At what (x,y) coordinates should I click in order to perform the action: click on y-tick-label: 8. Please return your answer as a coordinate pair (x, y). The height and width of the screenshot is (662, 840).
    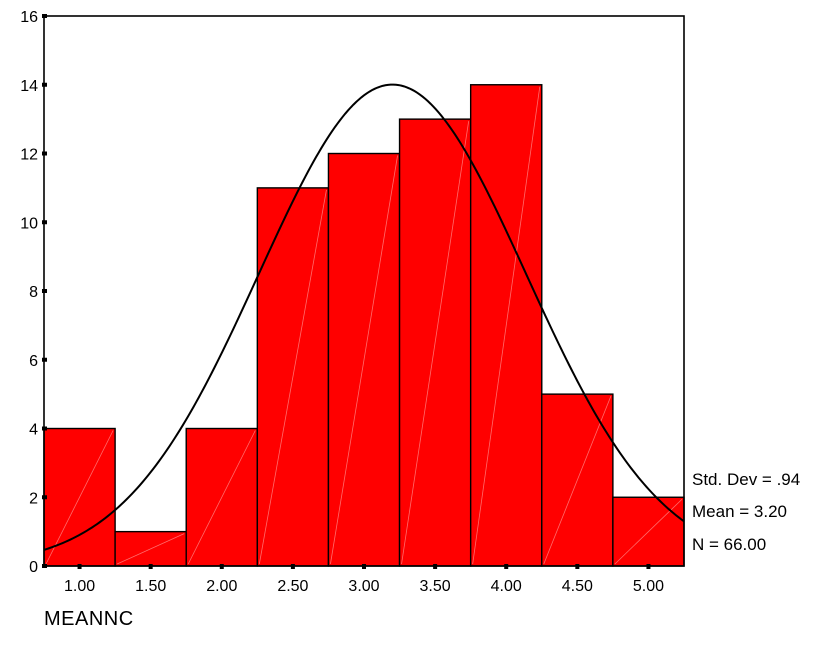
    Looking at the image, I should click on (33, 292).